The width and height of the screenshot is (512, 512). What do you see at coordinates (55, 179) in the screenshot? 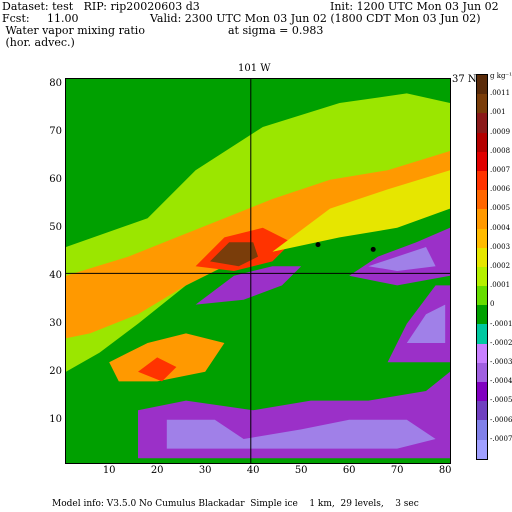
I see `y-tick-label: 60` at bounding box center [55, 179].